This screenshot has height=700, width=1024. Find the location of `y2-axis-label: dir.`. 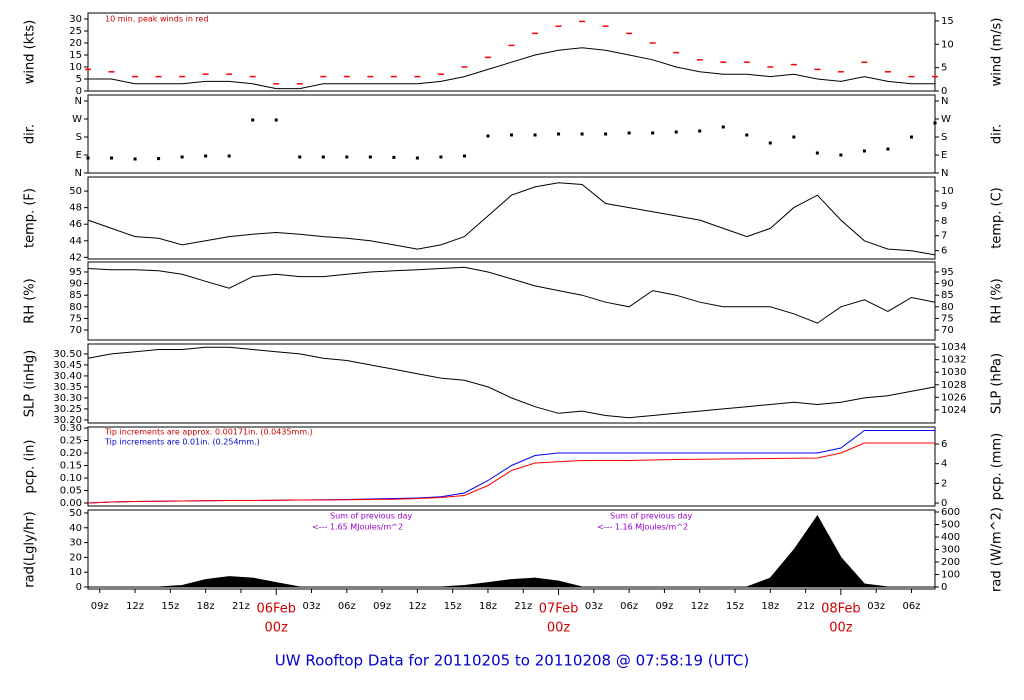

y2-axis-label: dir. is located at coordinates (997, 134).